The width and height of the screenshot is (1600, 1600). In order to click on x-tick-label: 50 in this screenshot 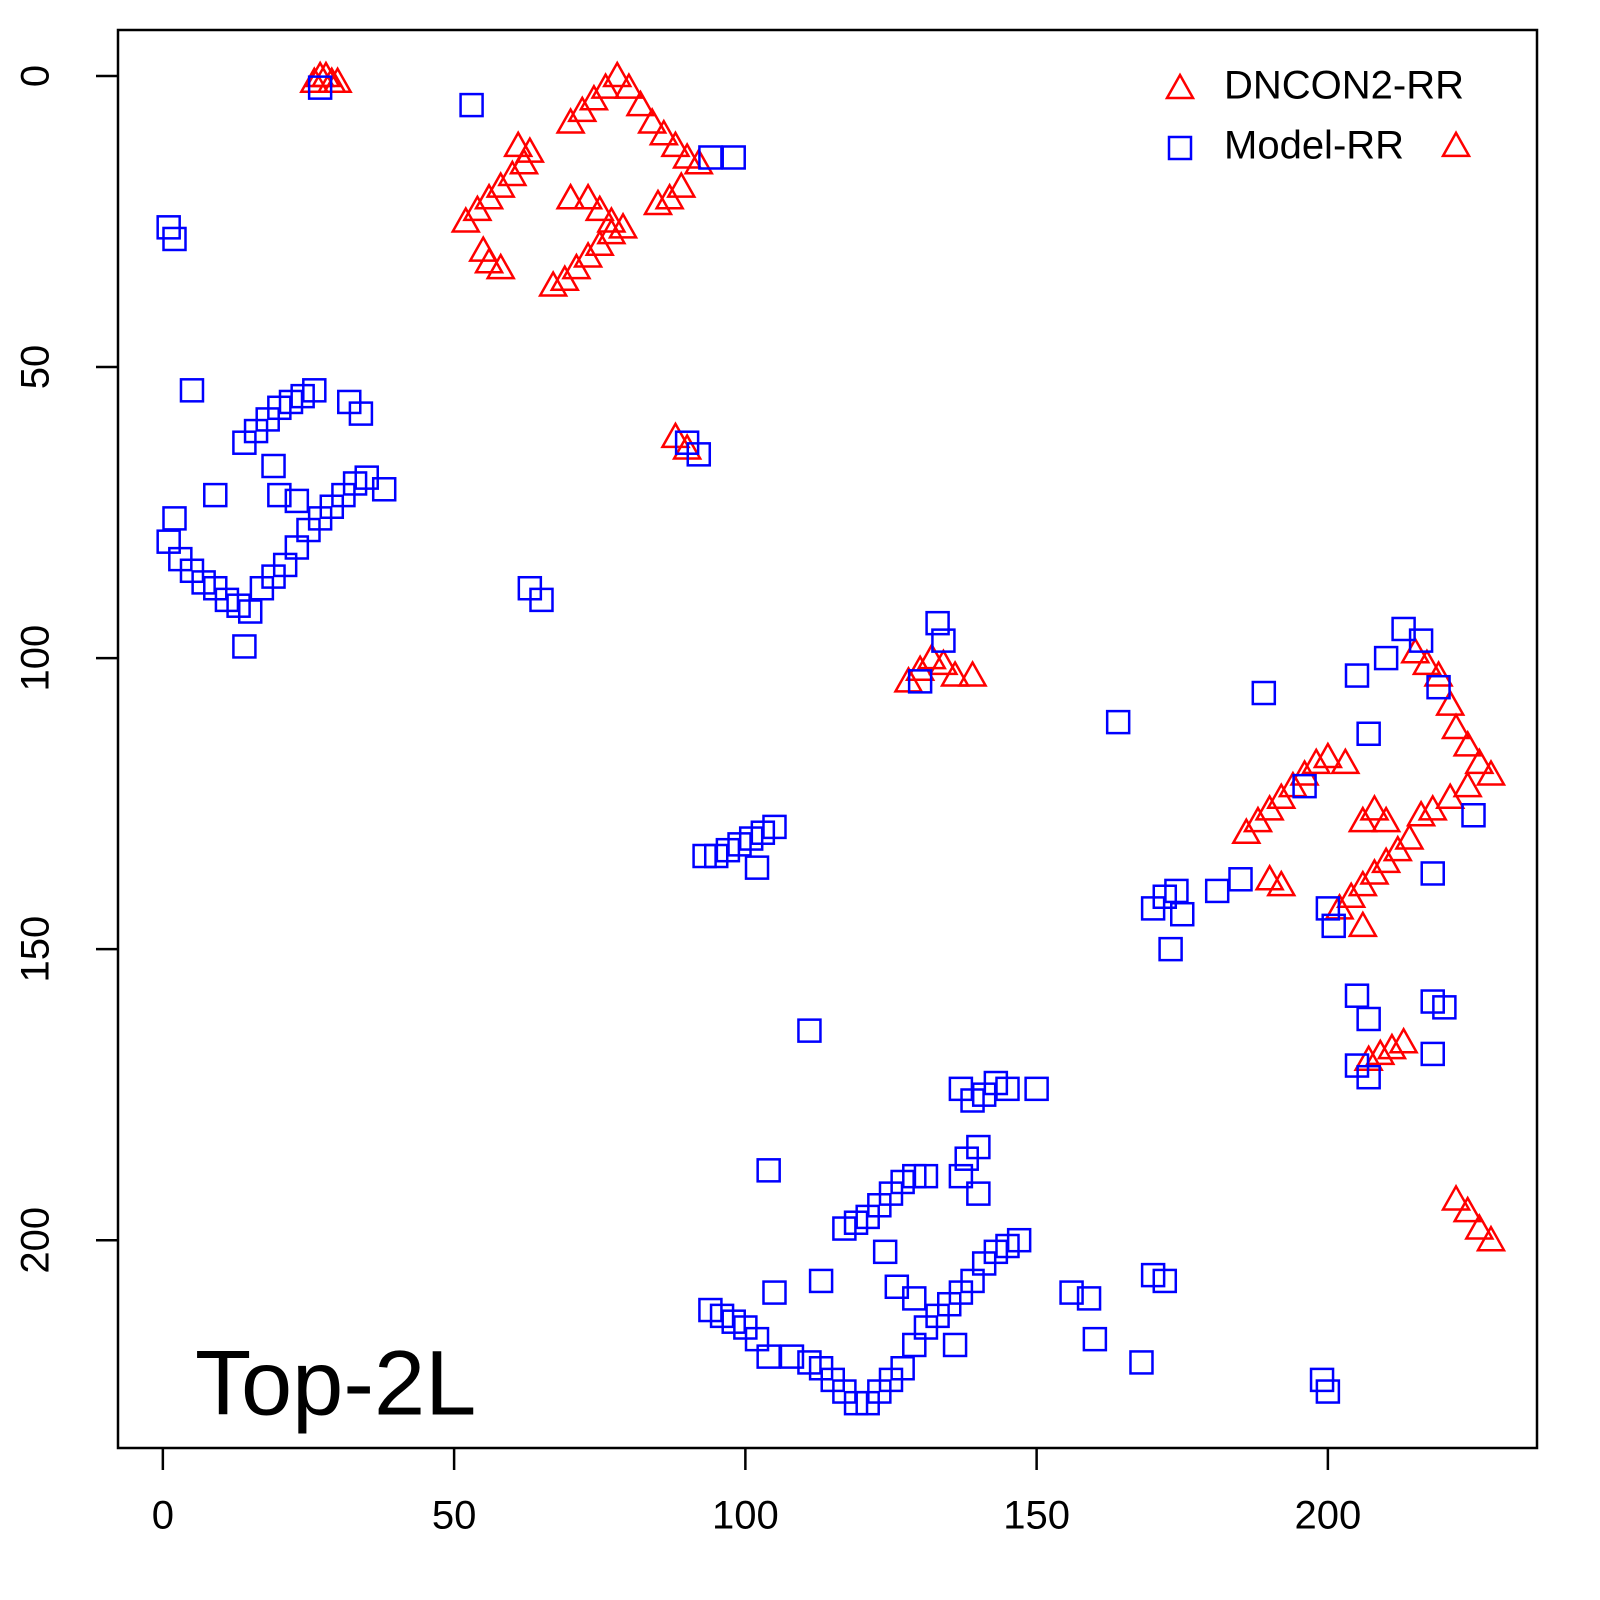, I will do `click(454, 1516)`.